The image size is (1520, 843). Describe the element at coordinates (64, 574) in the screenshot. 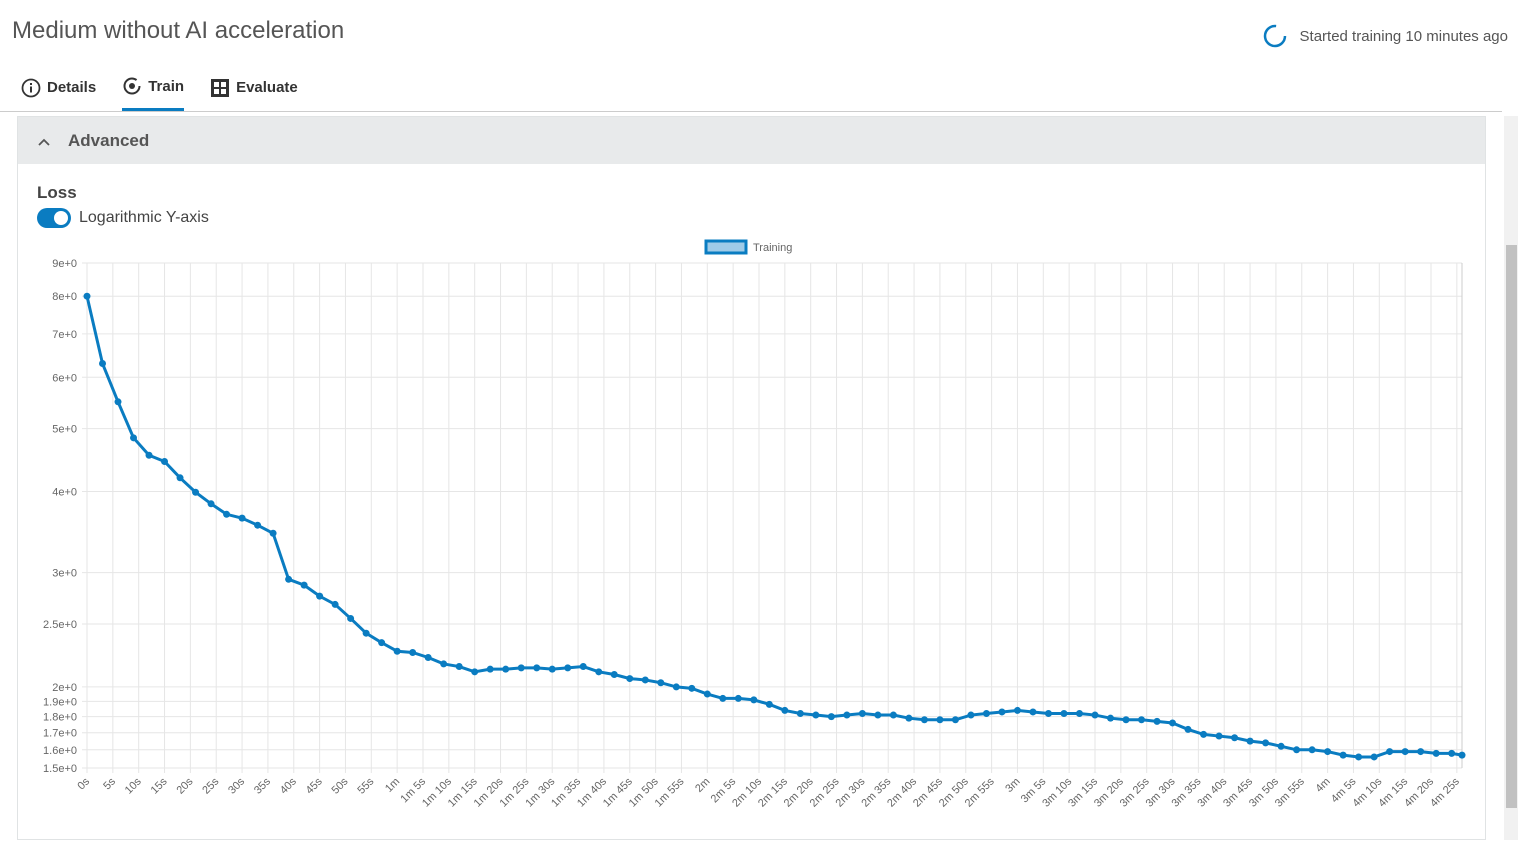

I see `y-tick-label: 3e+0` at that location.